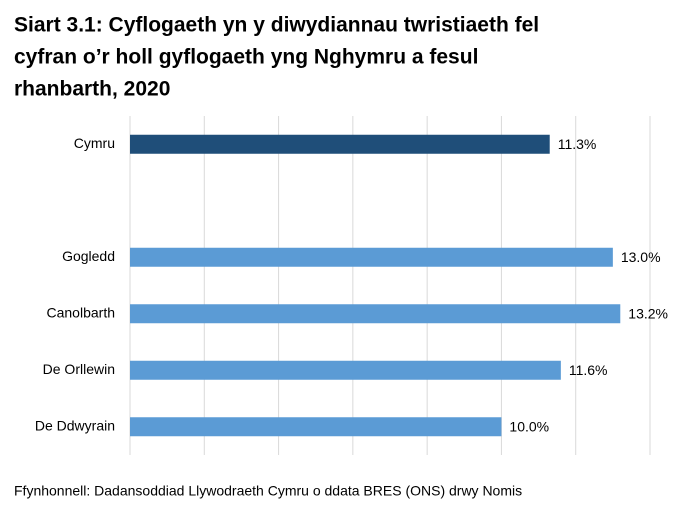 This screenshot has width=691, height=527. What do you see at coordinates (94, 143) in the screenshot?
I see `category-label: Cymru` at bounding box center [94, 143].